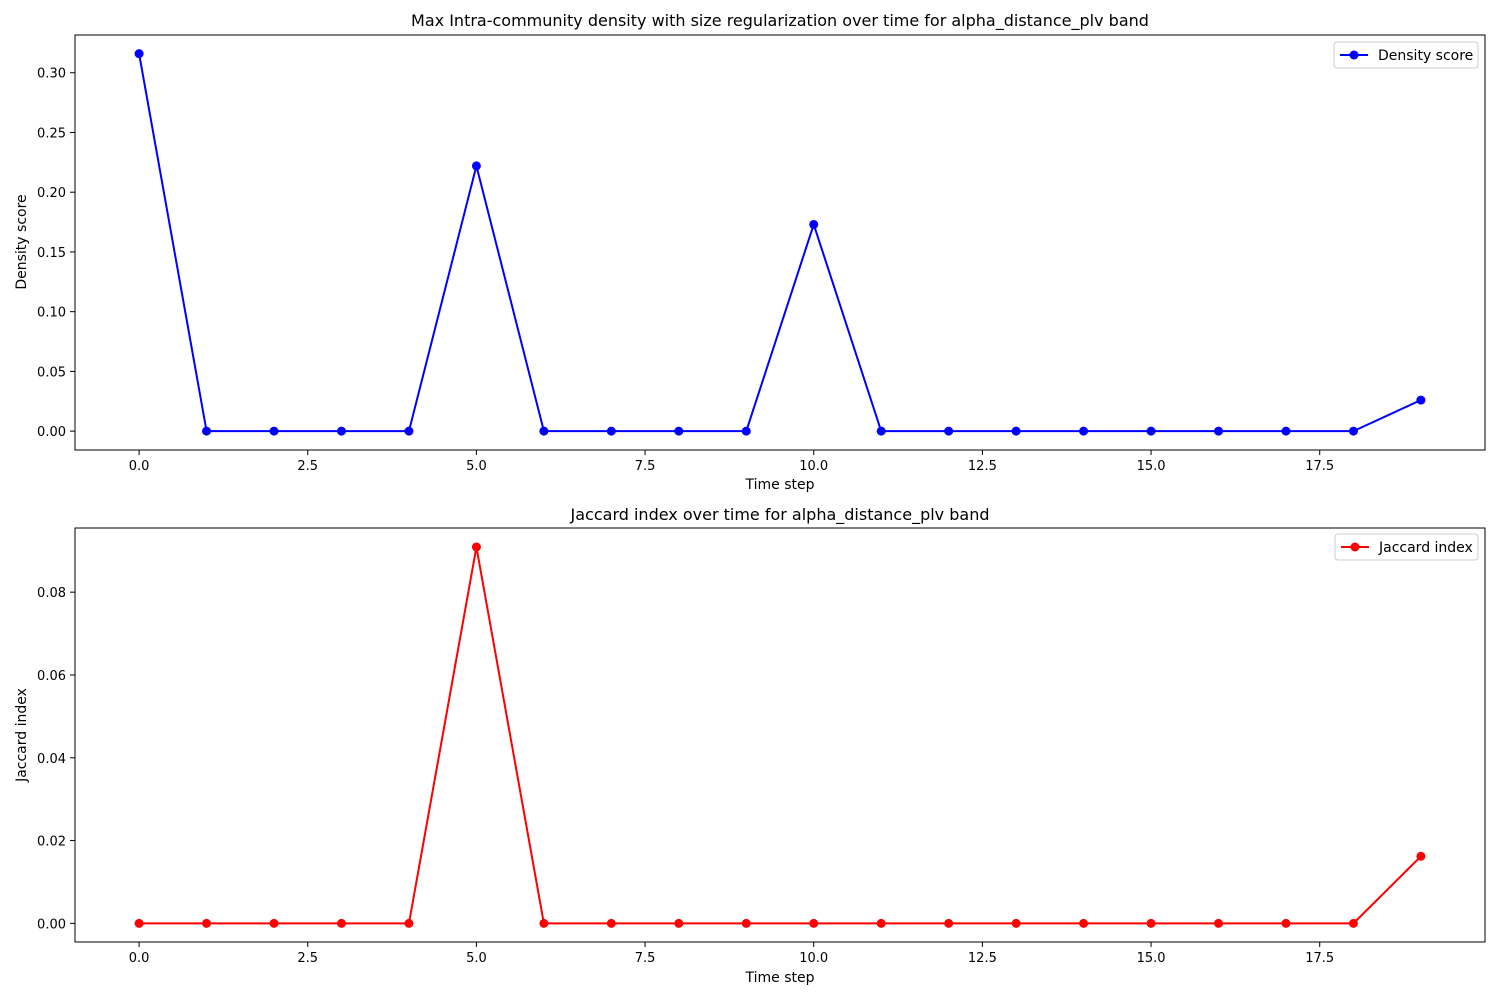  I want to click on legend: Jaccard index, so click(1406, 547).